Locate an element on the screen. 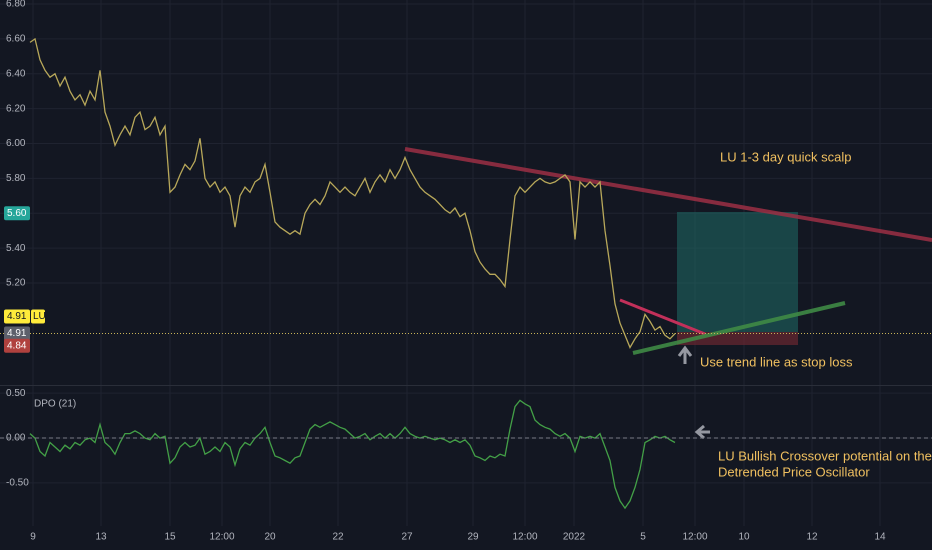  annotation: LU 1-3 day quick scalp is located at coordinates (786, 156).